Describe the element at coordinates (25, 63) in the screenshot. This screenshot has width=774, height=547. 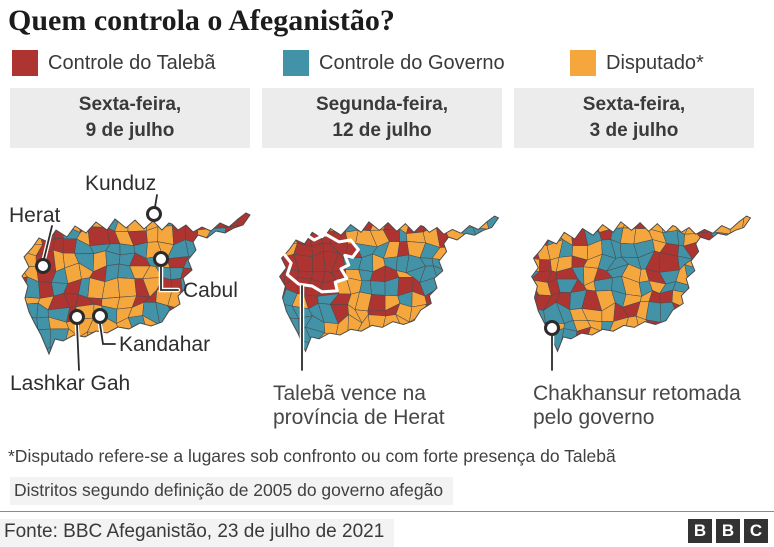
I see `taleba-color-swatch` at that location.